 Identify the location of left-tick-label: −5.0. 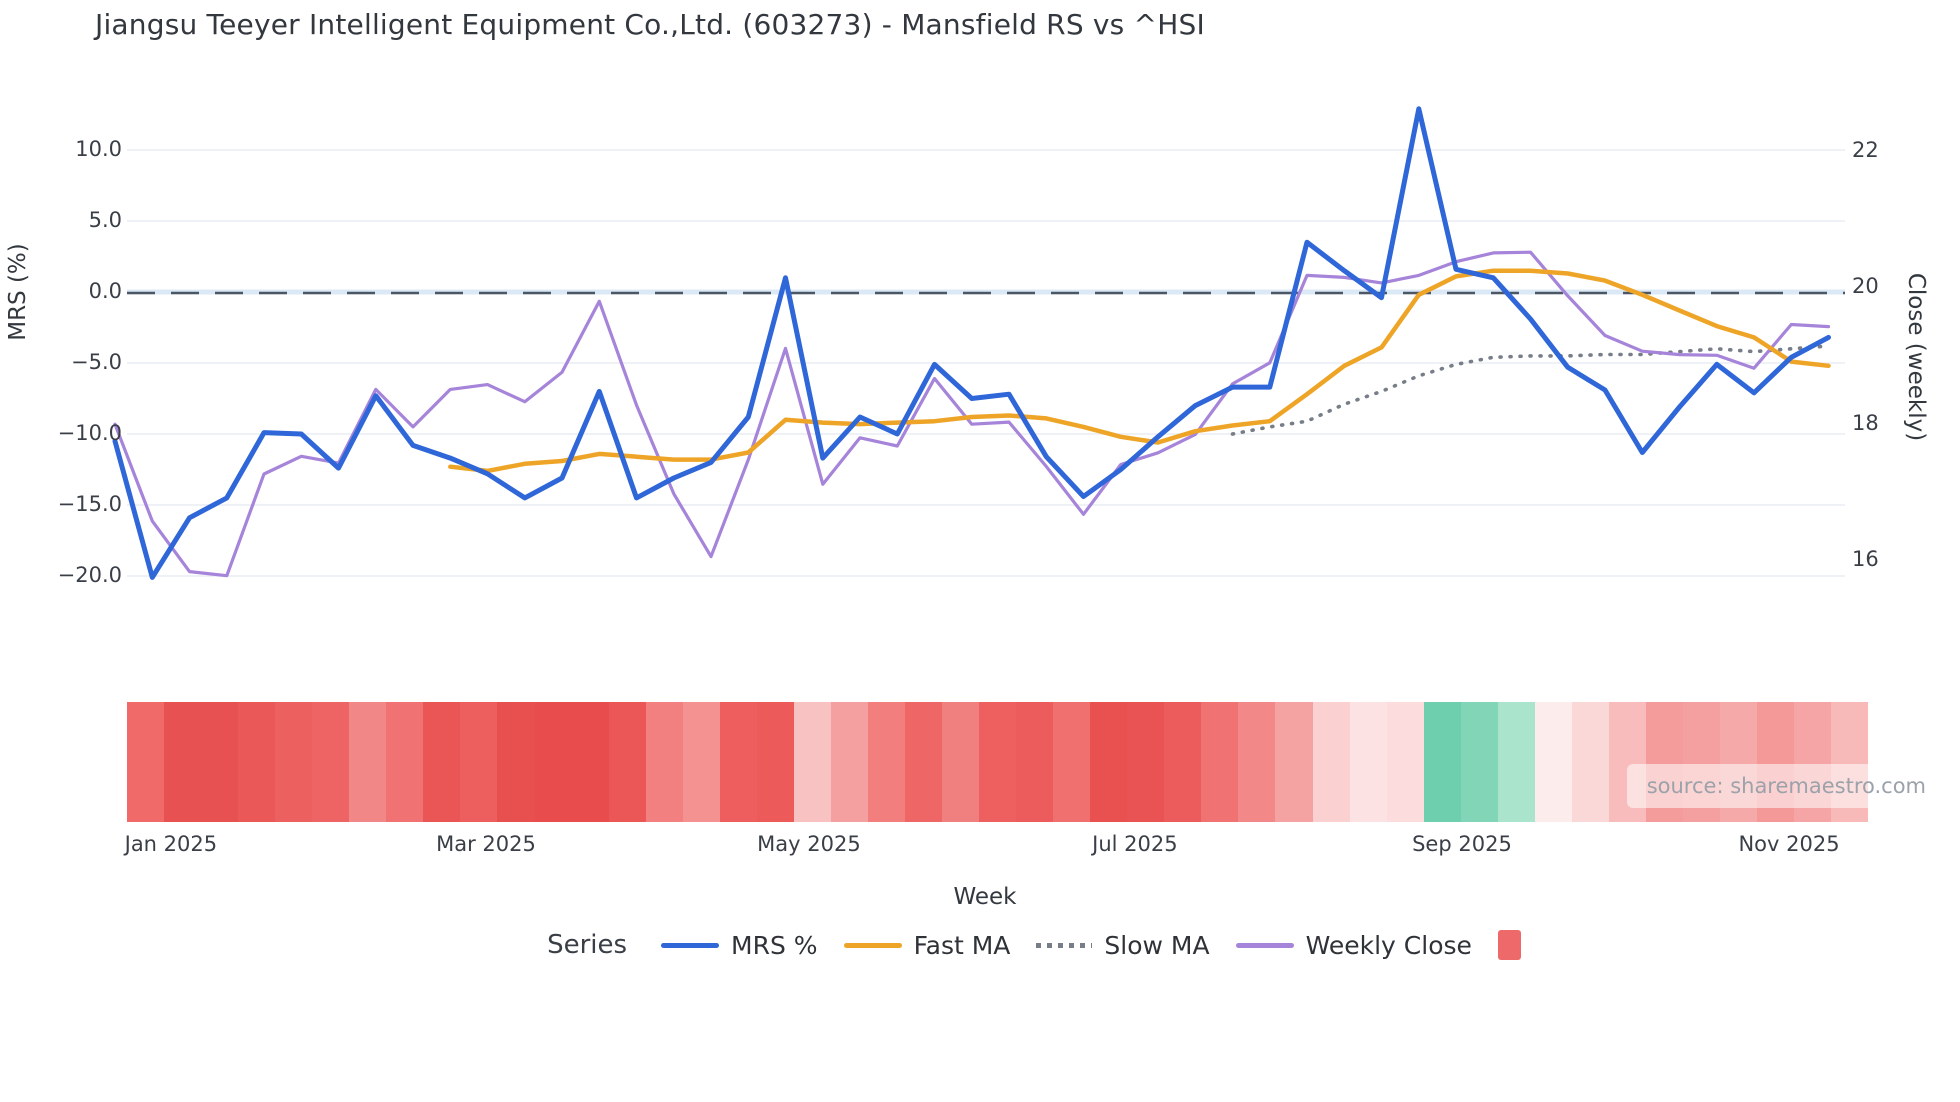
(96, 362).